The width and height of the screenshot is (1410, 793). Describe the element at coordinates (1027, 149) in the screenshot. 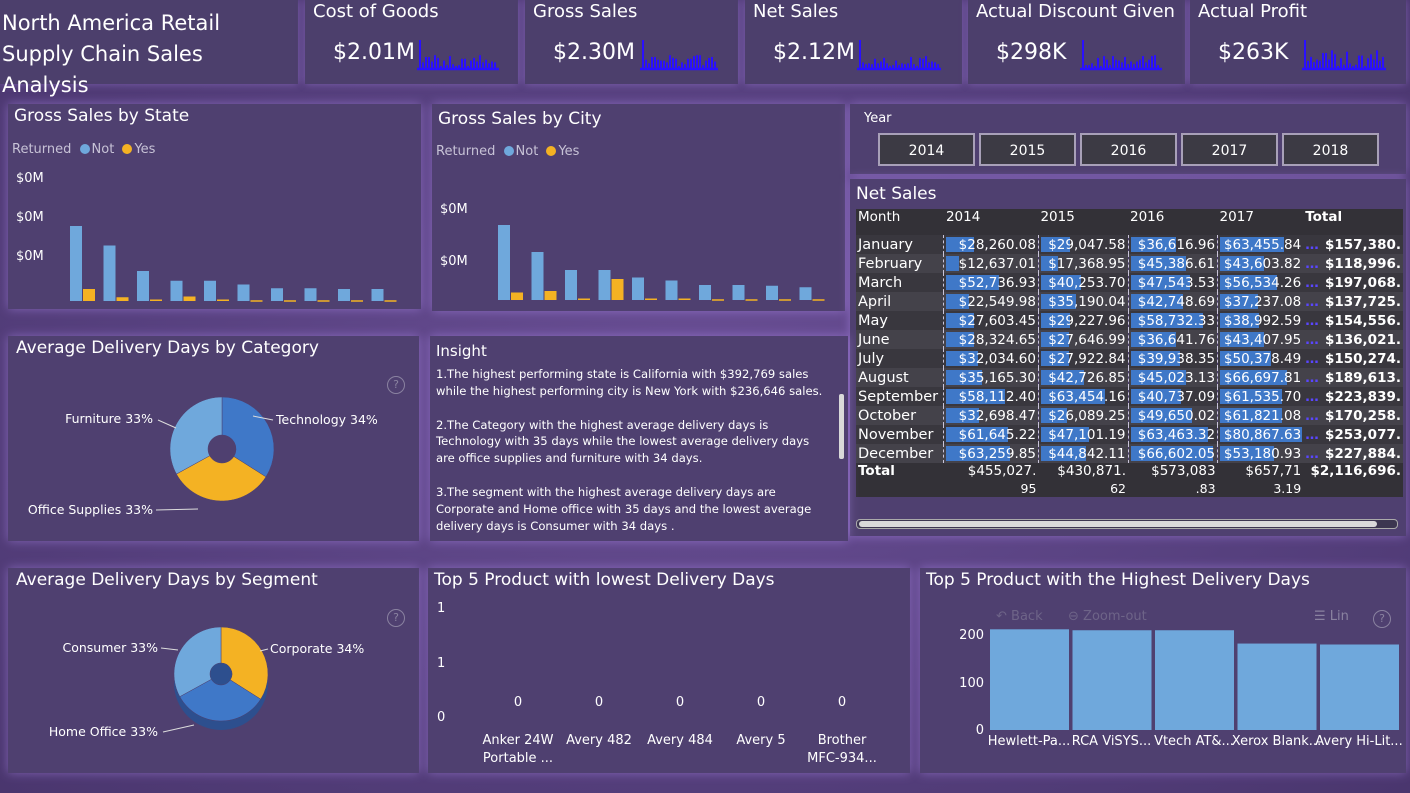

I see `year-button-2015: 2015` at that location.